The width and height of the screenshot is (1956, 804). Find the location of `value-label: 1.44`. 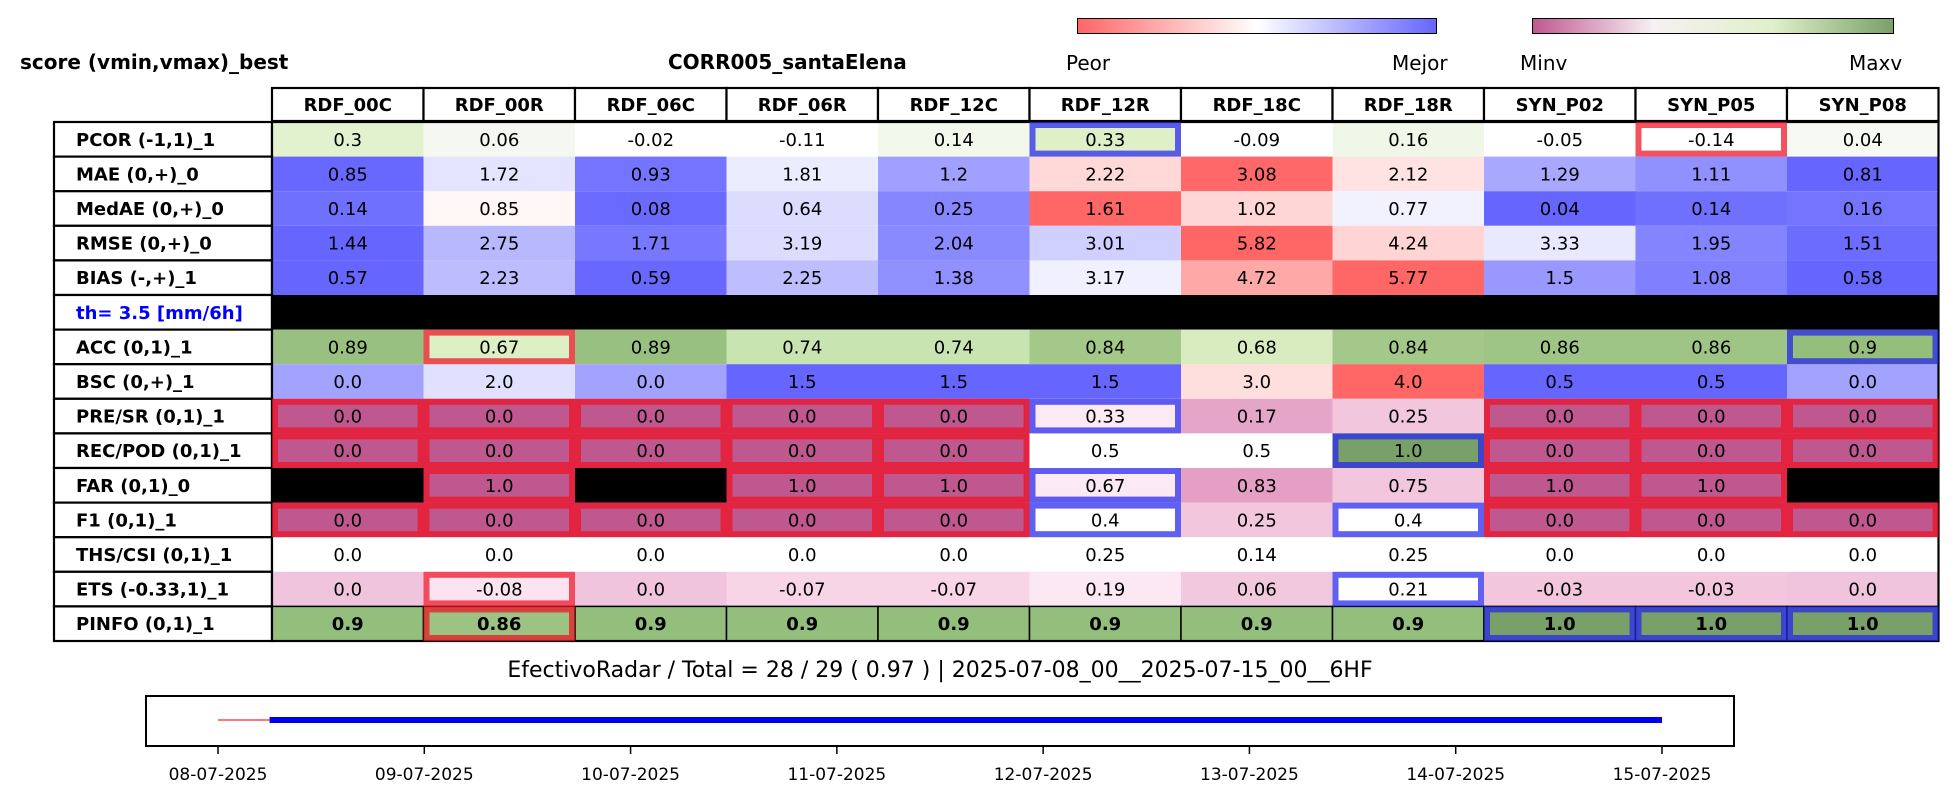

value-label: 1.44 is located at coordinates (348, 244).